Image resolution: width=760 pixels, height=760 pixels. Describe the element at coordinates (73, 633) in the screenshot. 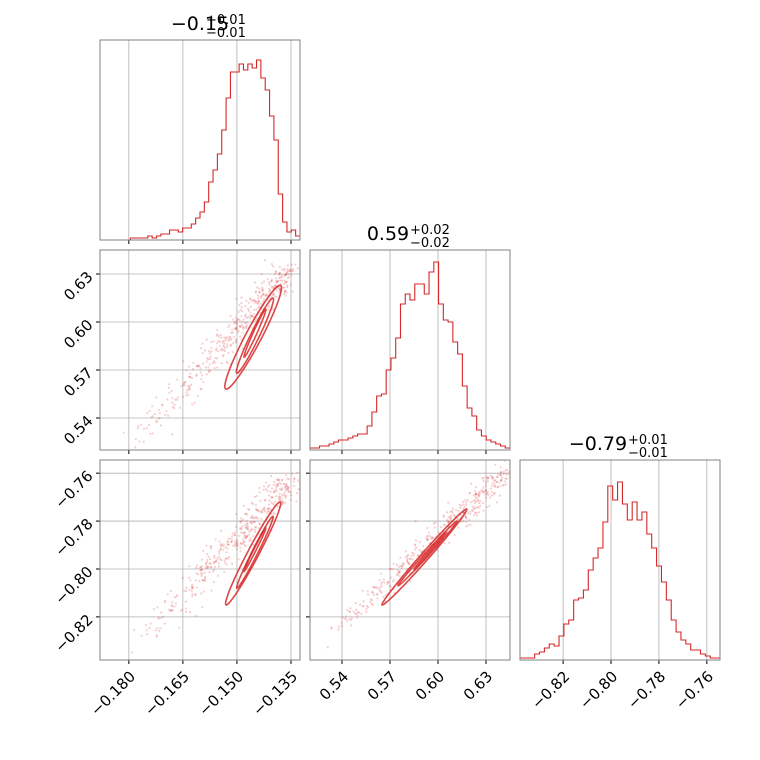

I see `y-tick-label: −0.82` at that location.